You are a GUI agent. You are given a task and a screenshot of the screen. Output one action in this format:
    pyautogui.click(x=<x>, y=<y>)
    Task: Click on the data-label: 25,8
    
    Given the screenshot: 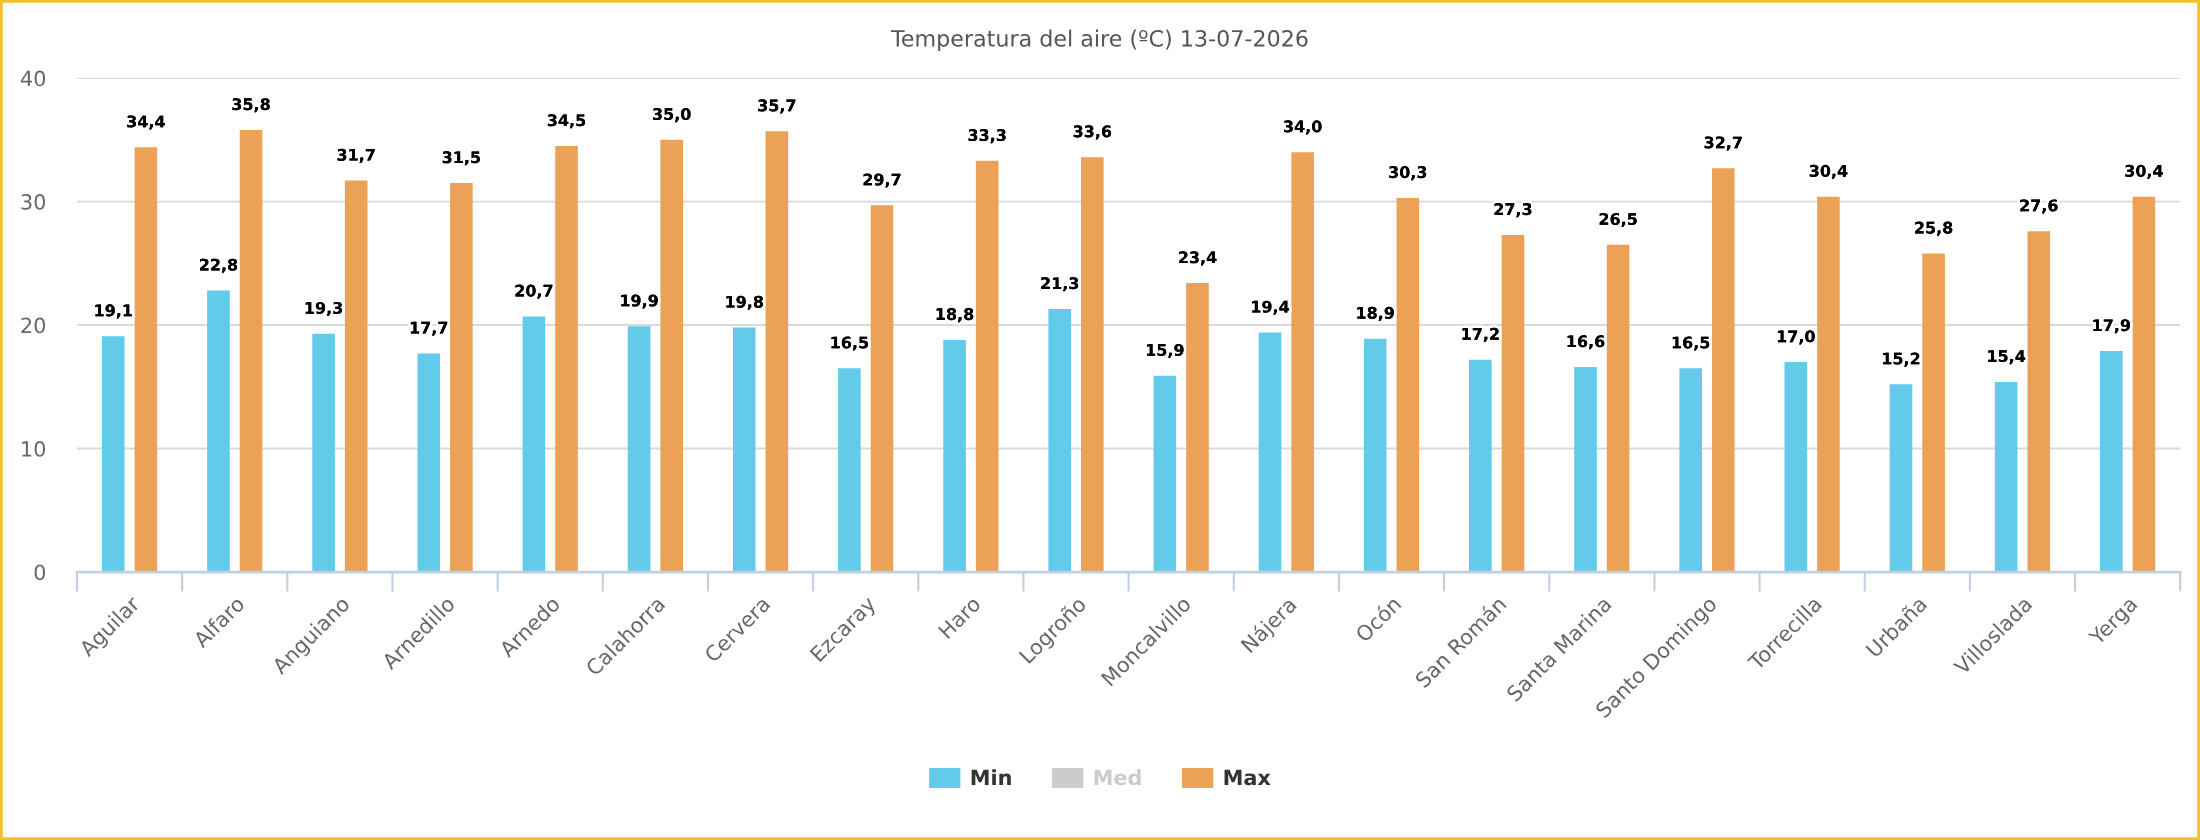 What is the action you would take?
    pyautogui.click(x=1934, y=228)
    